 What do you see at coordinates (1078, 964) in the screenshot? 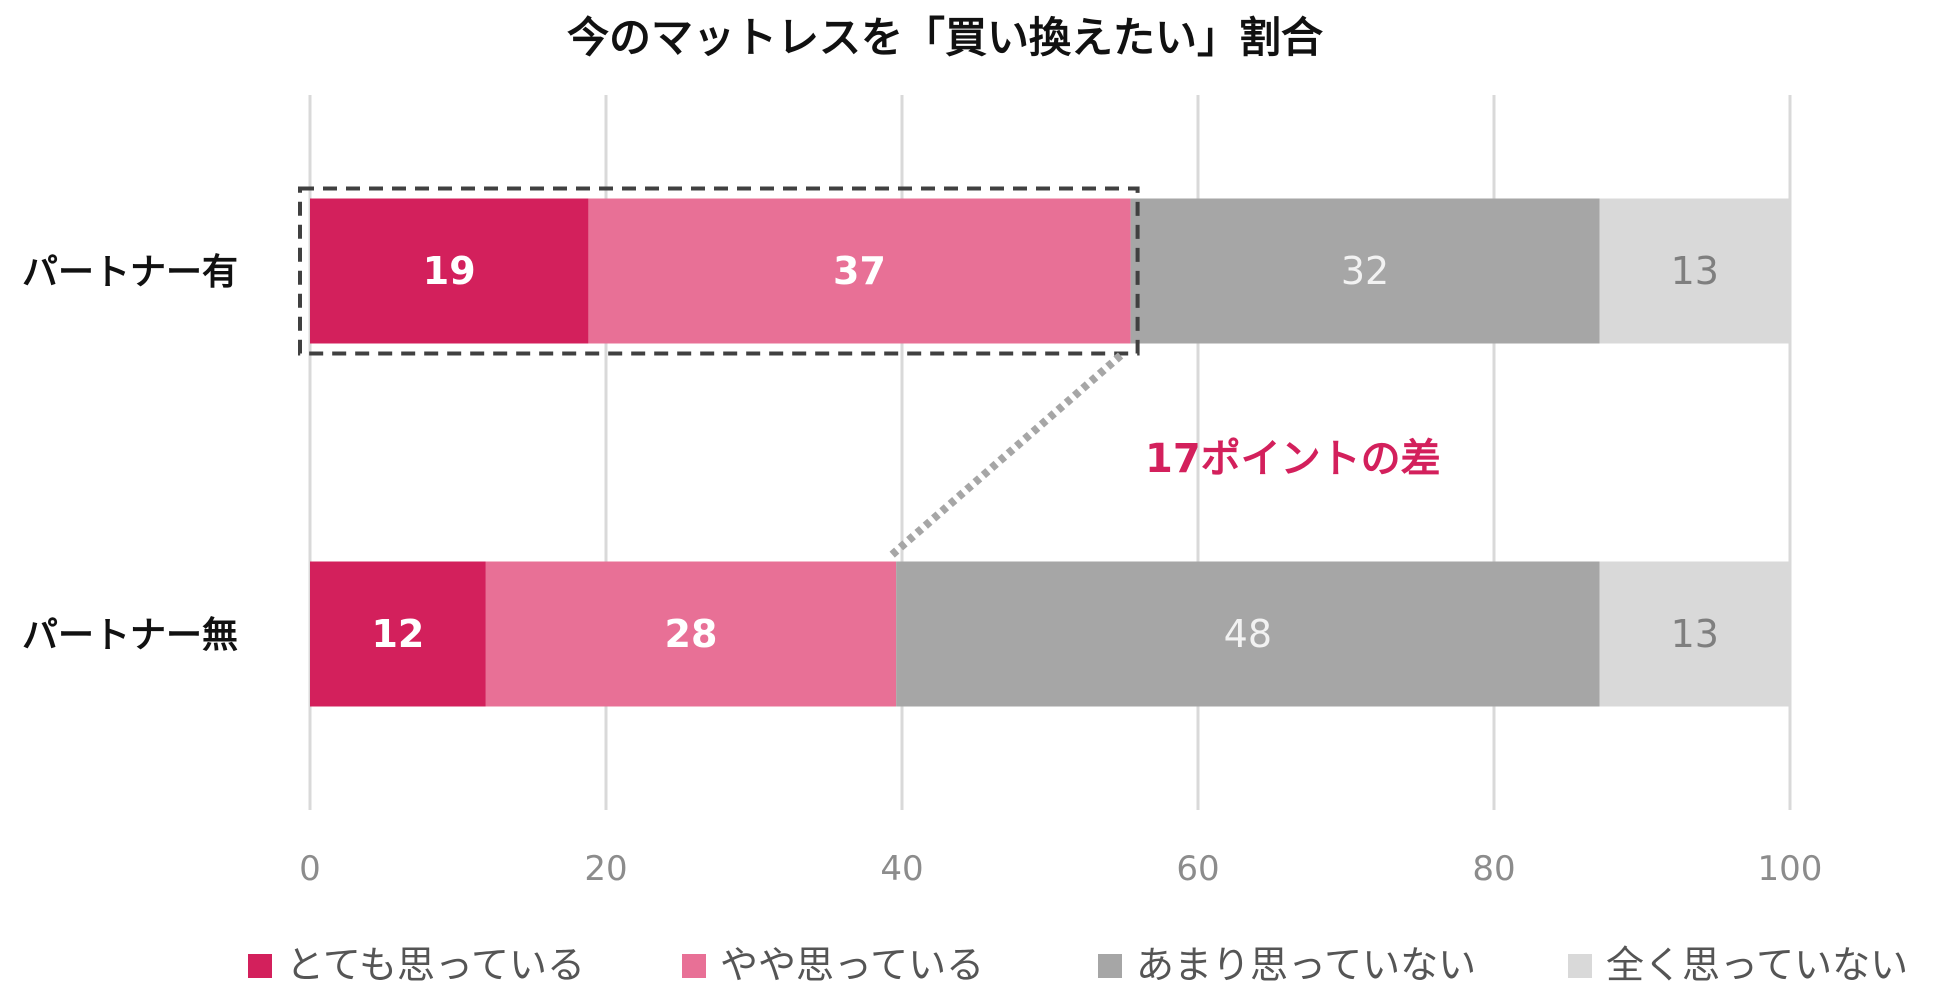
I see `legend: とても思っている やや思っている あまり思っていない 全く思っていない` at bounding box center [1078, 964].